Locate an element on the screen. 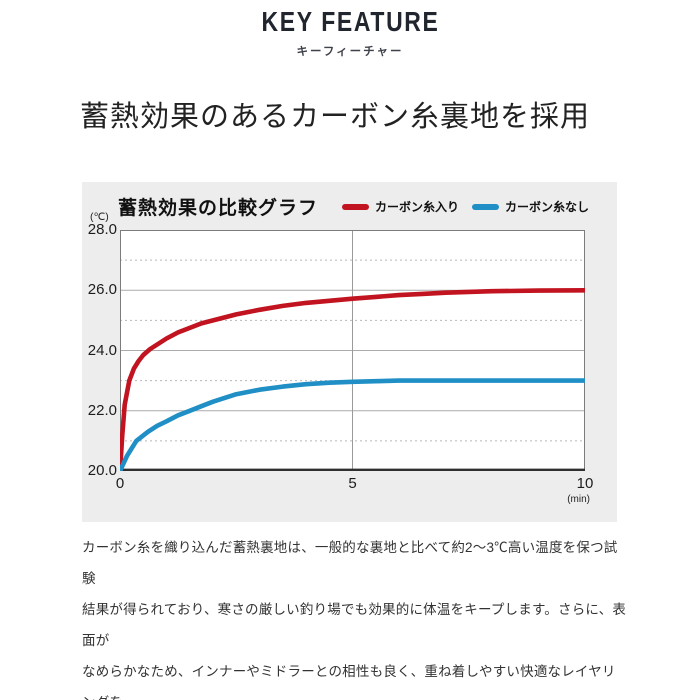  chart-legend: カーボン糸入り カーボン糸なし is located at coordinates (465, 206).